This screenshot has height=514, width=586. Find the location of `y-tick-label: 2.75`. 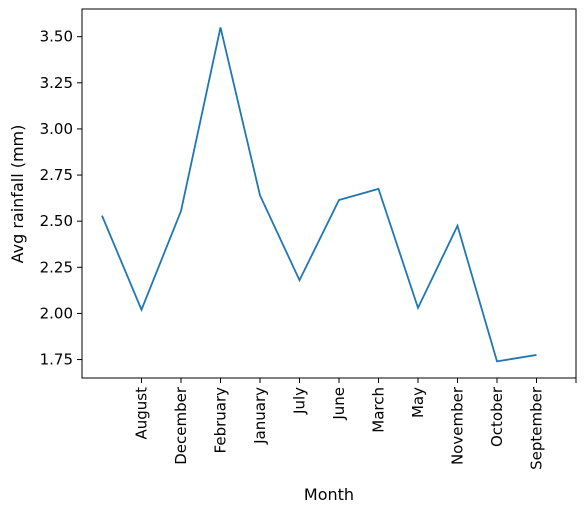

y-tick-label: 2.75 is located at coordinates (56, 175).